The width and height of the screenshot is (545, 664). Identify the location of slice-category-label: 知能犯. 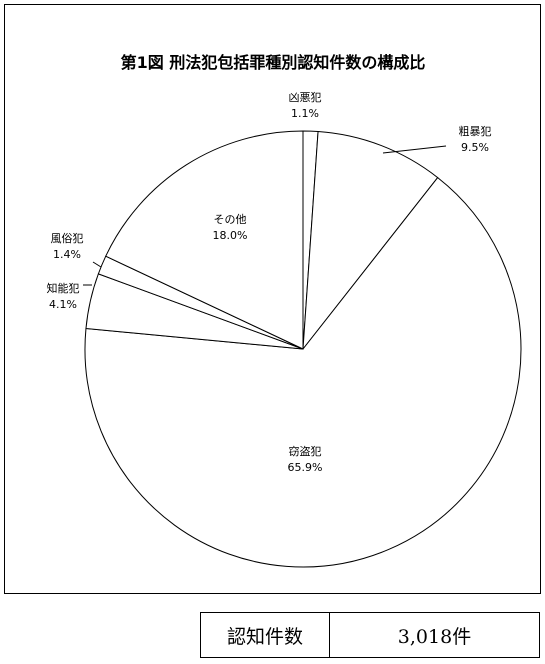
(63, 288).